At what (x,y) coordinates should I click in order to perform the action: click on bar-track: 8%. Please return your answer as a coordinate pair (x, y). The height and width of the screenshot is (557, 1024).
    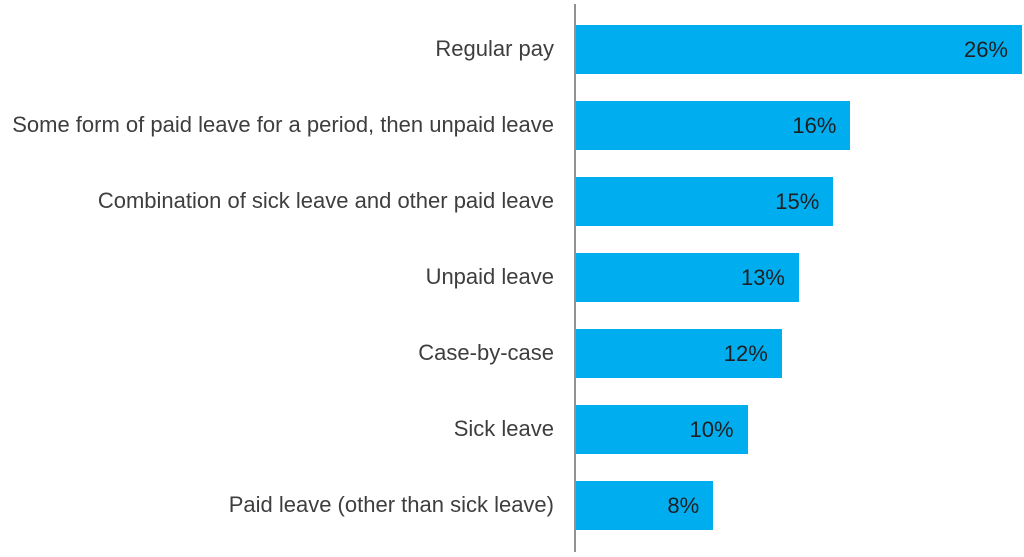
    Looking at the image, I should click on (799, 505).